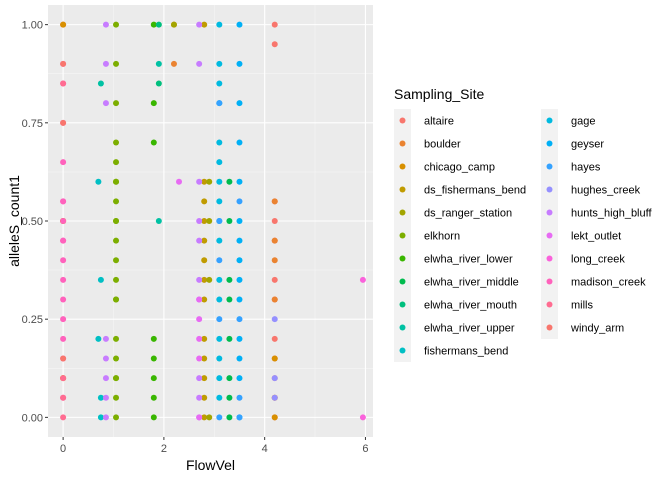  I want to click on legend-key-windy_arm, so click(549, 327).